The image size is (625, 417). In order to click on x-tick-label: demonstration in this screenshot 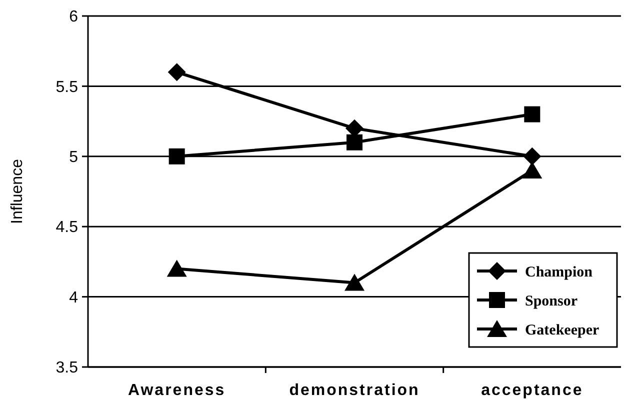, I will do `click(354, 390)`.